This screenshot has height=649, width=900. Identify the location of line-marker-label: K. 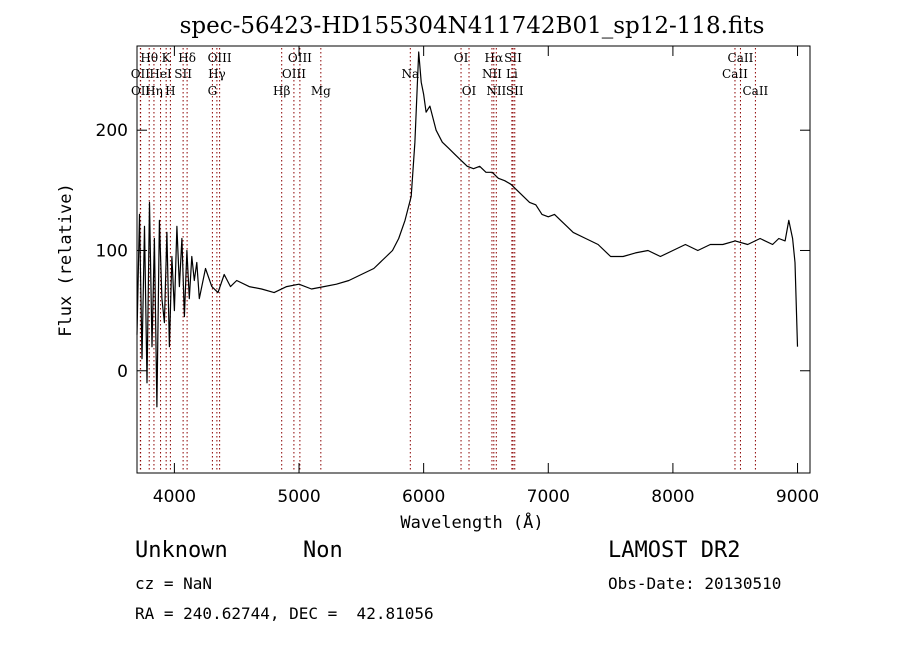
(167, 58).